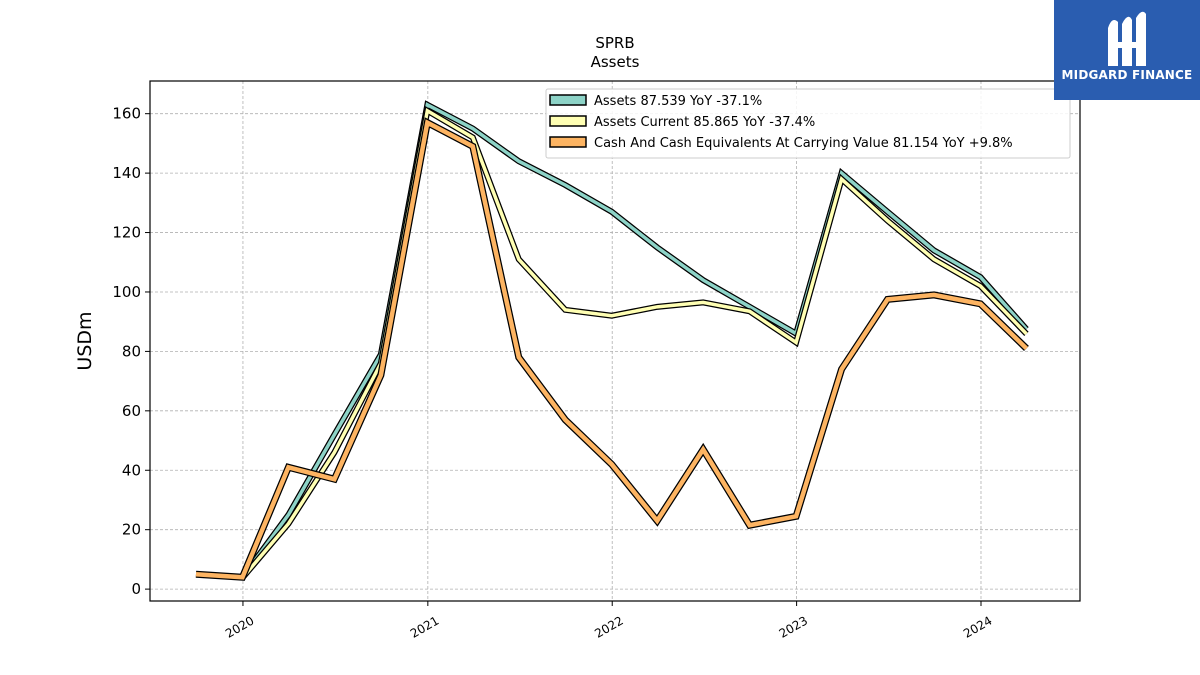 This screenshot has width=1200, height=675. I want to click on x-axis-ticks: 2020 2021 2022 2023 2024, so click(608, 621).